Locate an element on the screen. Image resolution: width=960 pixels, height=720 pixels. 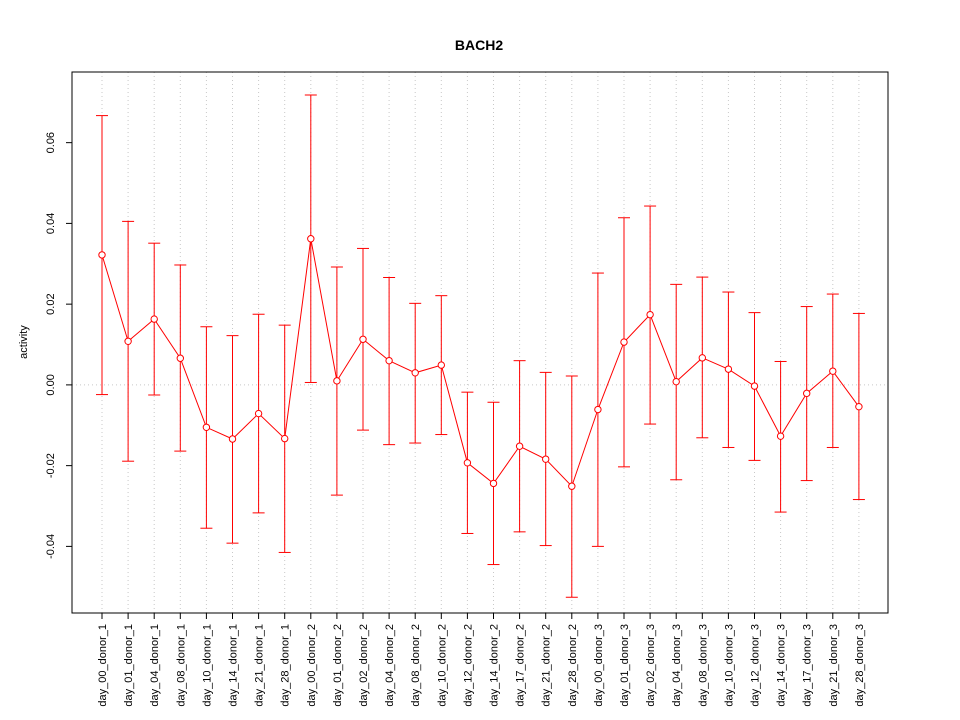
x-tick-label: day_04_donor_2 is located at coordinates (390, 665).